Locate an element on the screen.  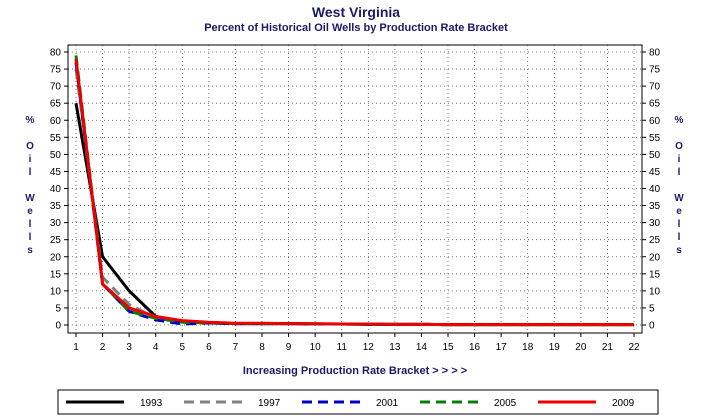
y-tick-label-right: 75 is located at coordinates (655, 70).